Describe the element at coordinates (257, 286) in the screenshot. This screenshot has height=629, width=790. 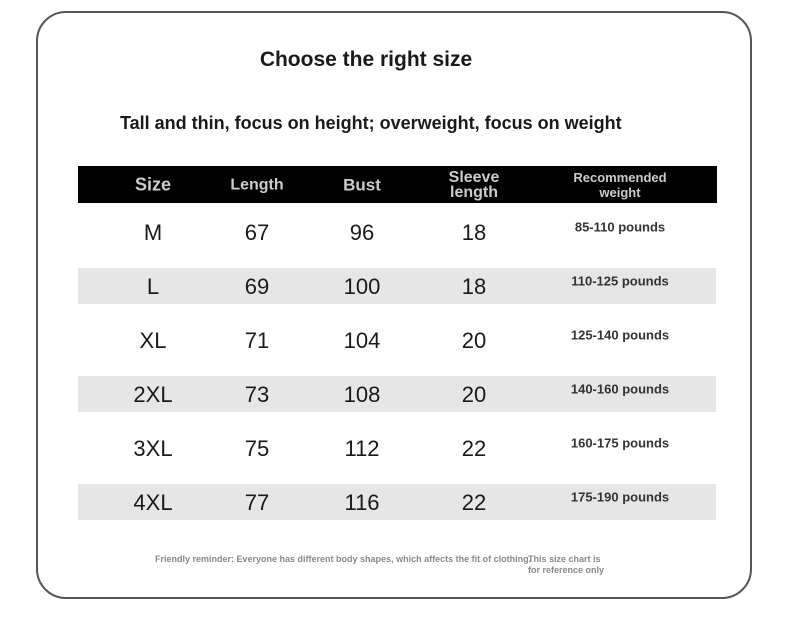
I see `table-cell: 69` at that location.